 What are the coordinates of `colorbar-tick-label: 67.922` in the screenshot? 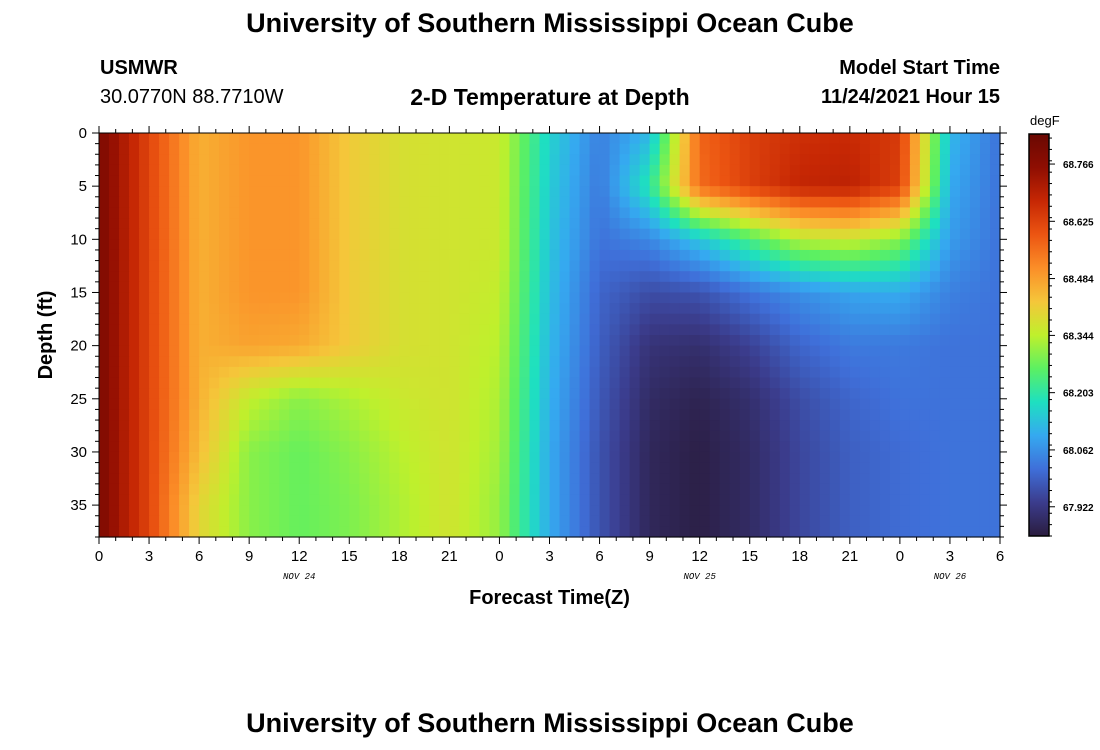 It's located at (1078, 508).